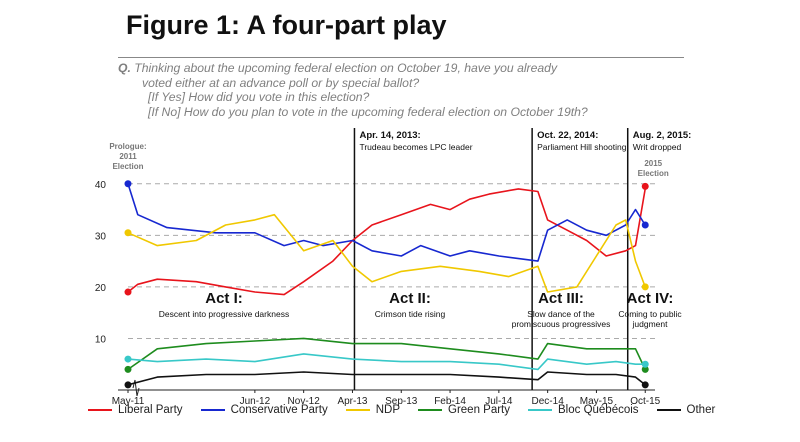 This screenshot has height=442, width=800. Describe the element at coordinates (389, 135) in the screenshot. I see `event-title: Apr. 14, 2013:` at that location.